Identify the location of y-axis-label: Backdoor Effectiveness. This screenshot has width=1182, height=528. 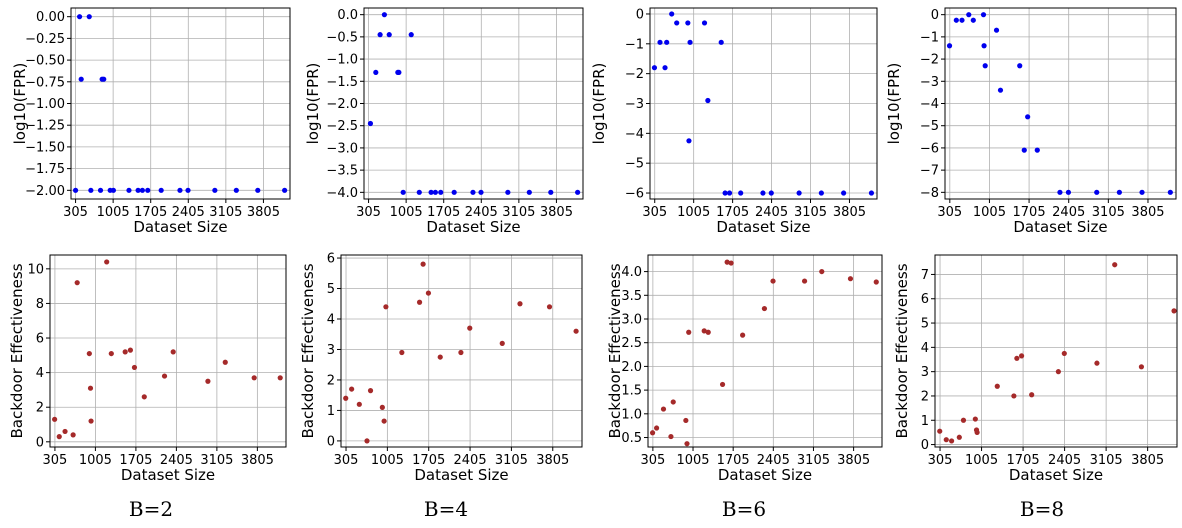
(308, 350).